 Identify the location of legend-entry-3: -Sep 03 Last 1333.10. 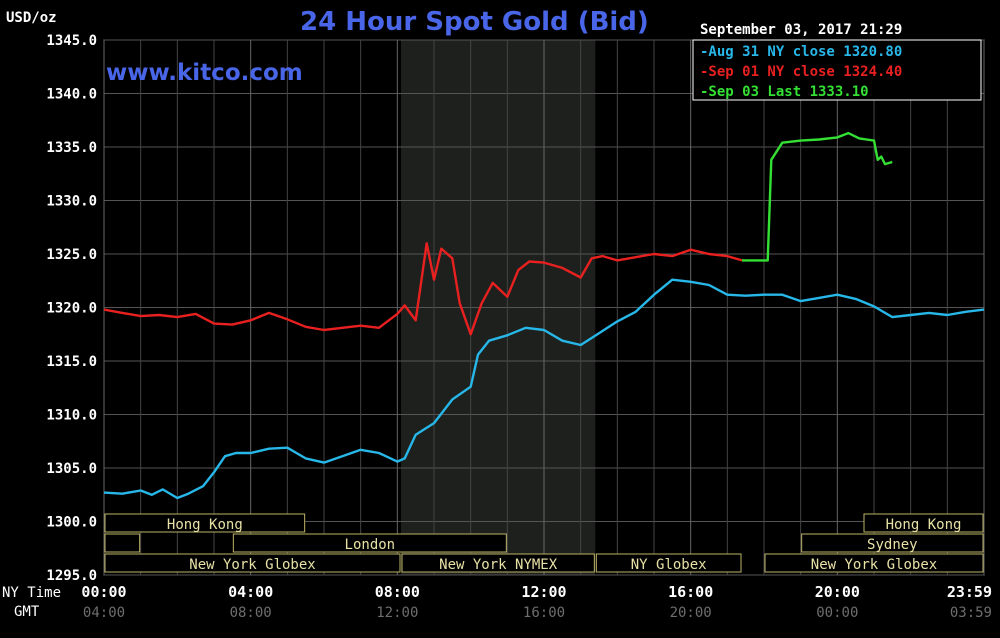
(784, 92).